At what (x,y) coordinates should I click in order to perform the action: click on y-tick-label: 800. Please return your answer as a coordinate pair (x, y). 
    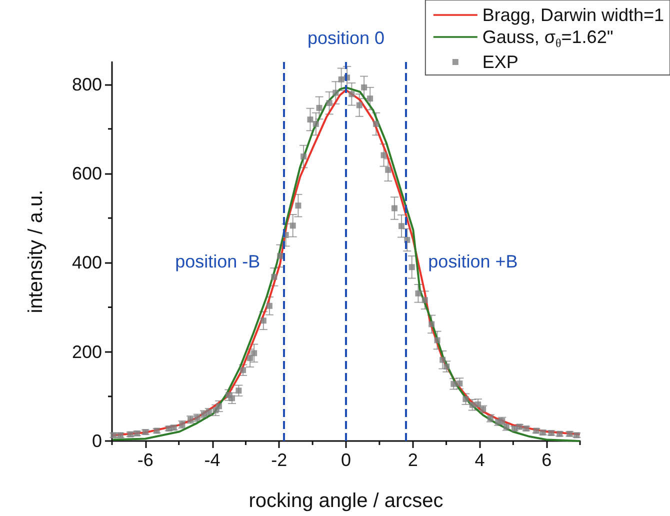
    Looking at the image, I should click on (87, 84).